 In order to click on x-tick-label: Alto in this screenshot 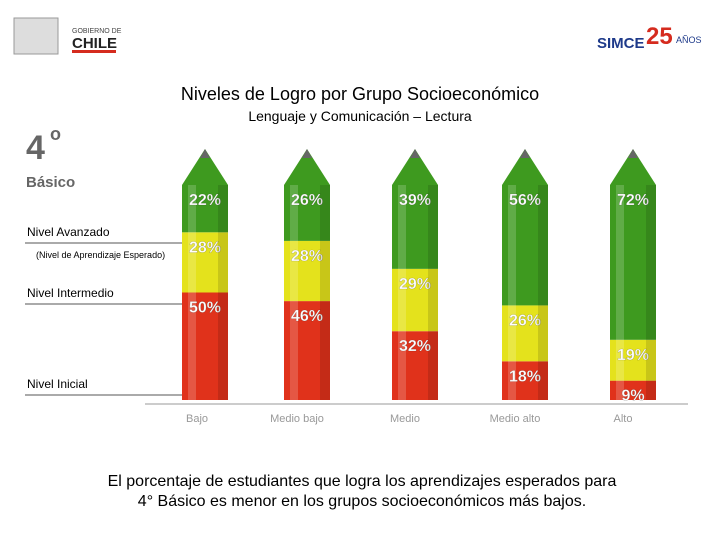, I will do `click(623, 419)`.